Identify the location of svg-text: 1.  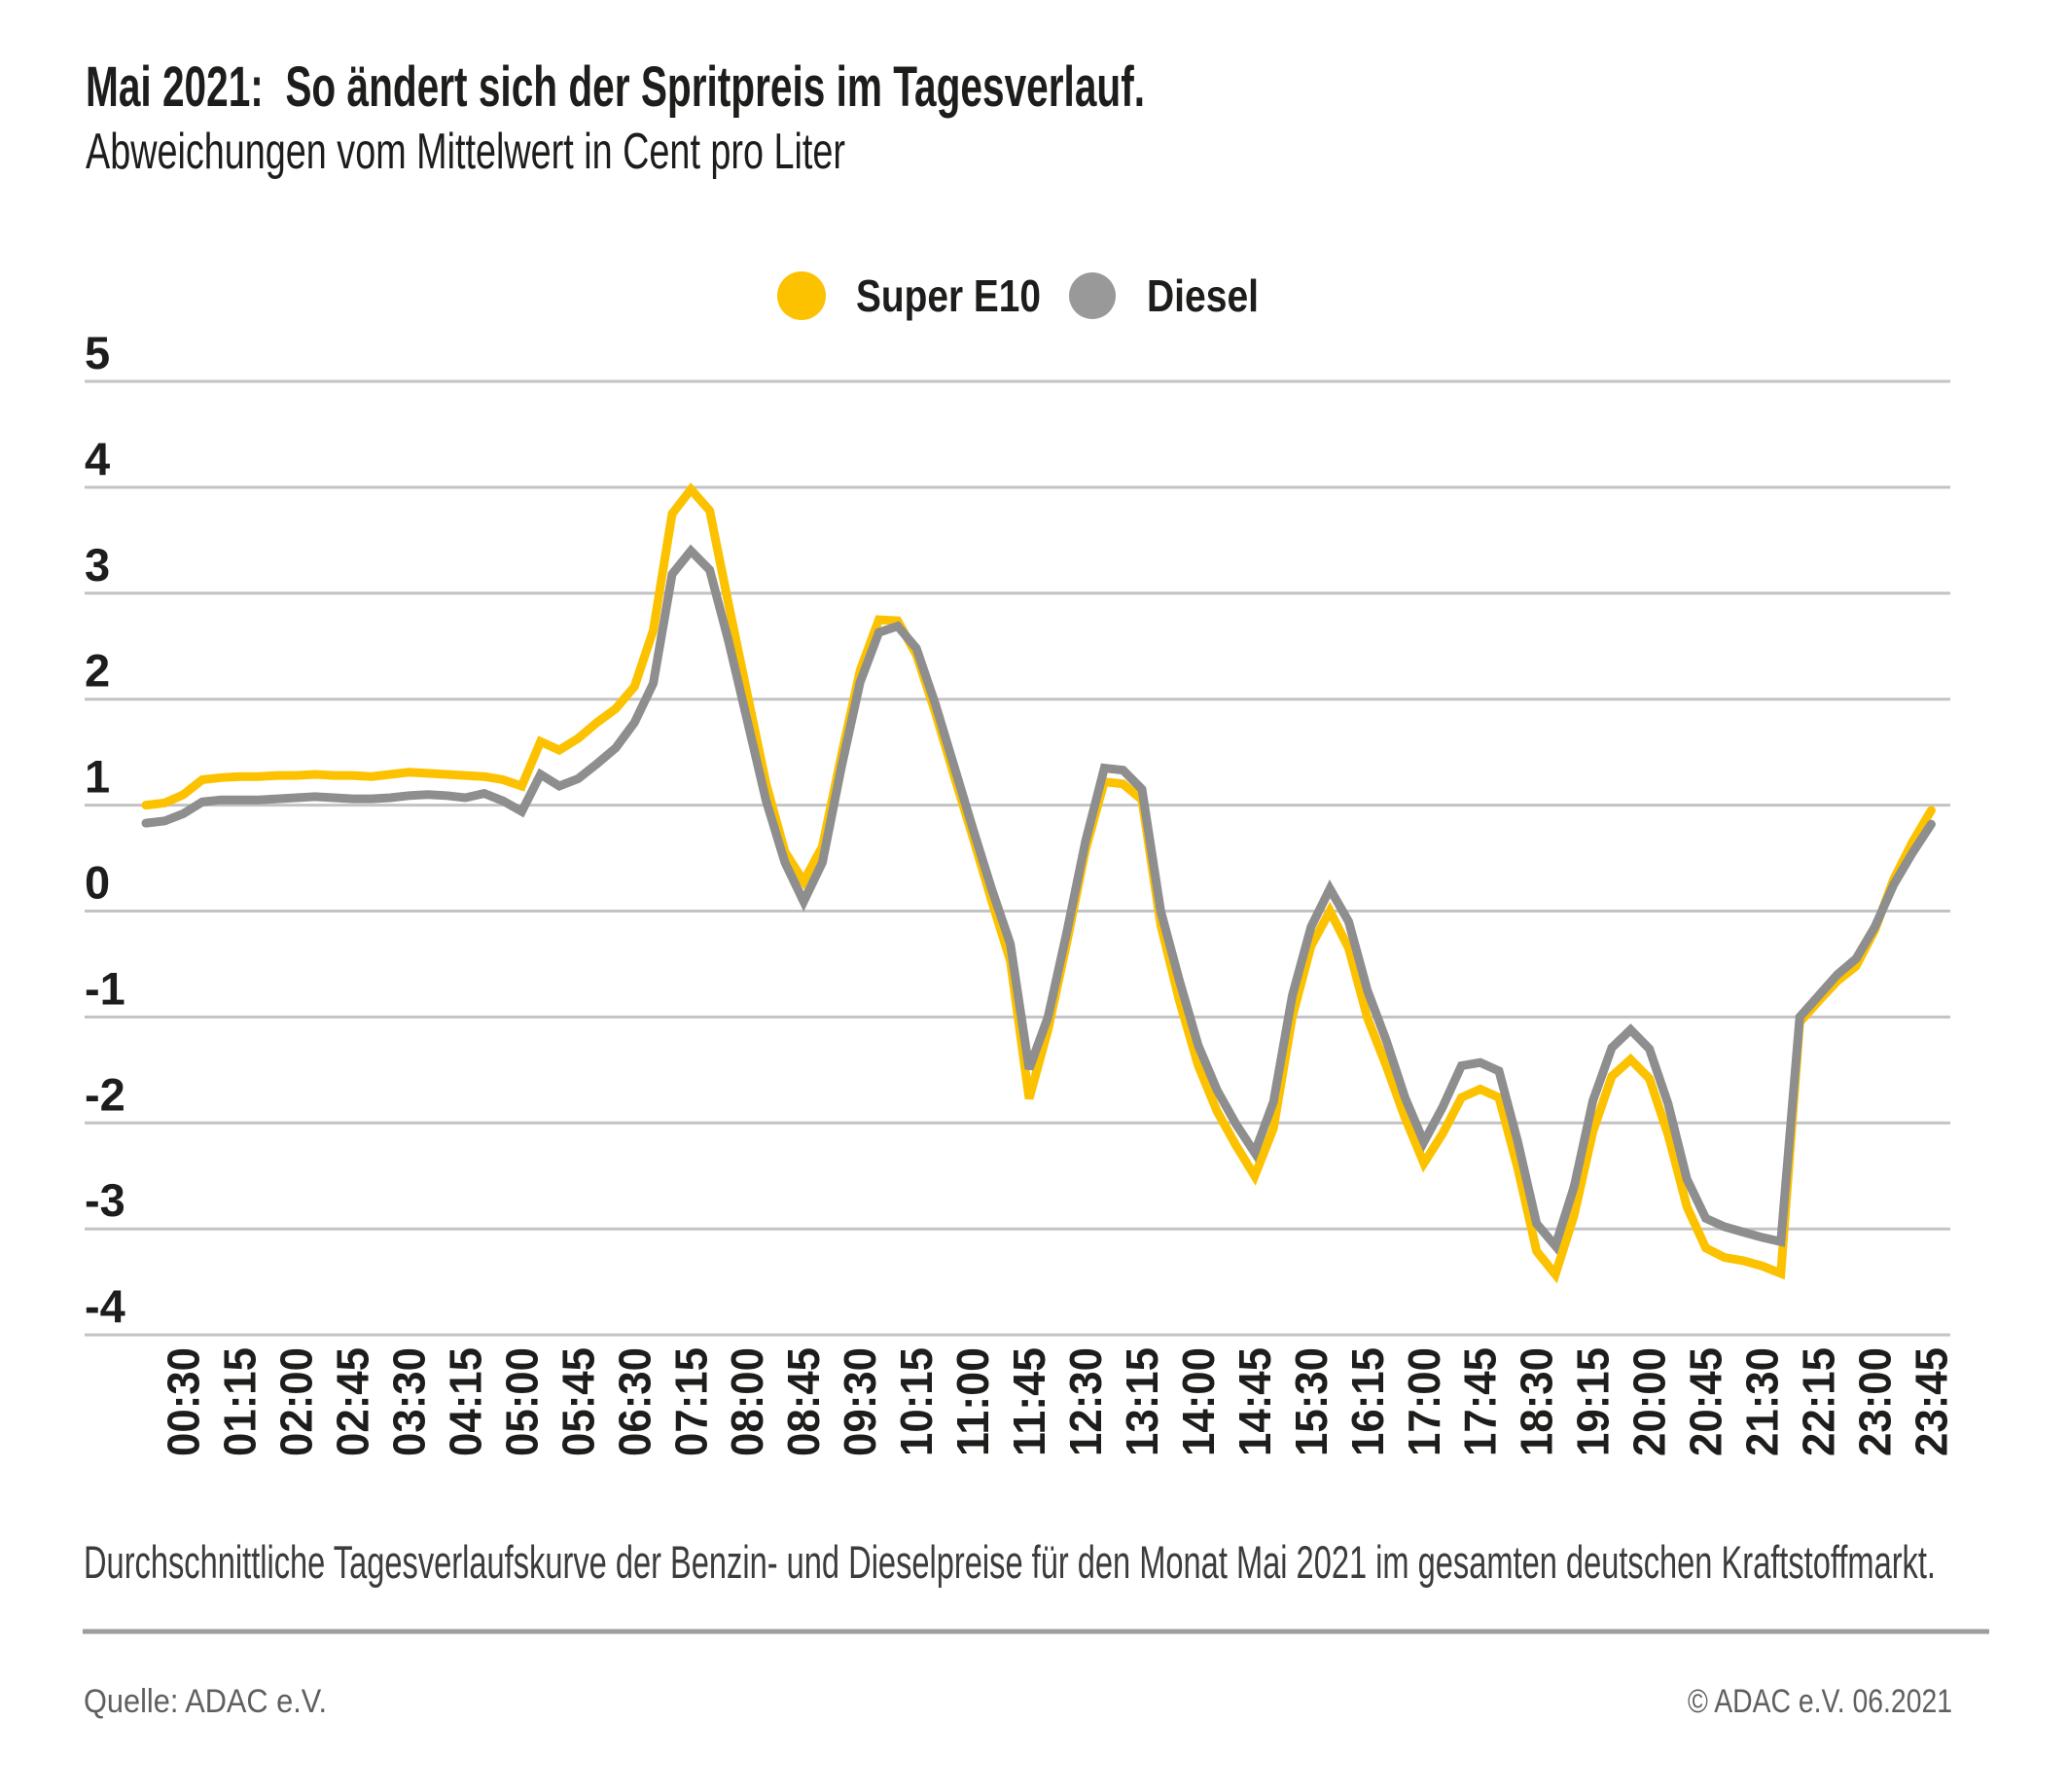
(97, 777).